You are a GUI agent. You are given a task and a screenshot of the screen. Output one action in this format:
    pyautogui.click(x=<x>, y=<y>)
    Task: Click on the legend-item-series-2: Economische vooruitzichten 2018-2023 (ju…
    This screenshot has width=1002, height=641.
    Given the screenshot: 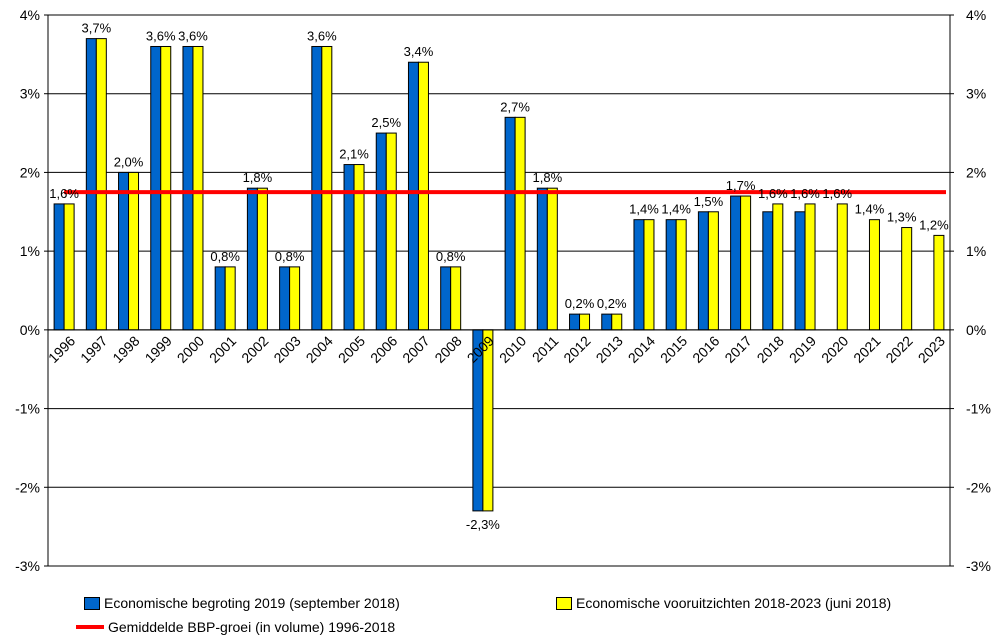 What is the action you would take?
    pyautogui.click(x=723, y=603)
    